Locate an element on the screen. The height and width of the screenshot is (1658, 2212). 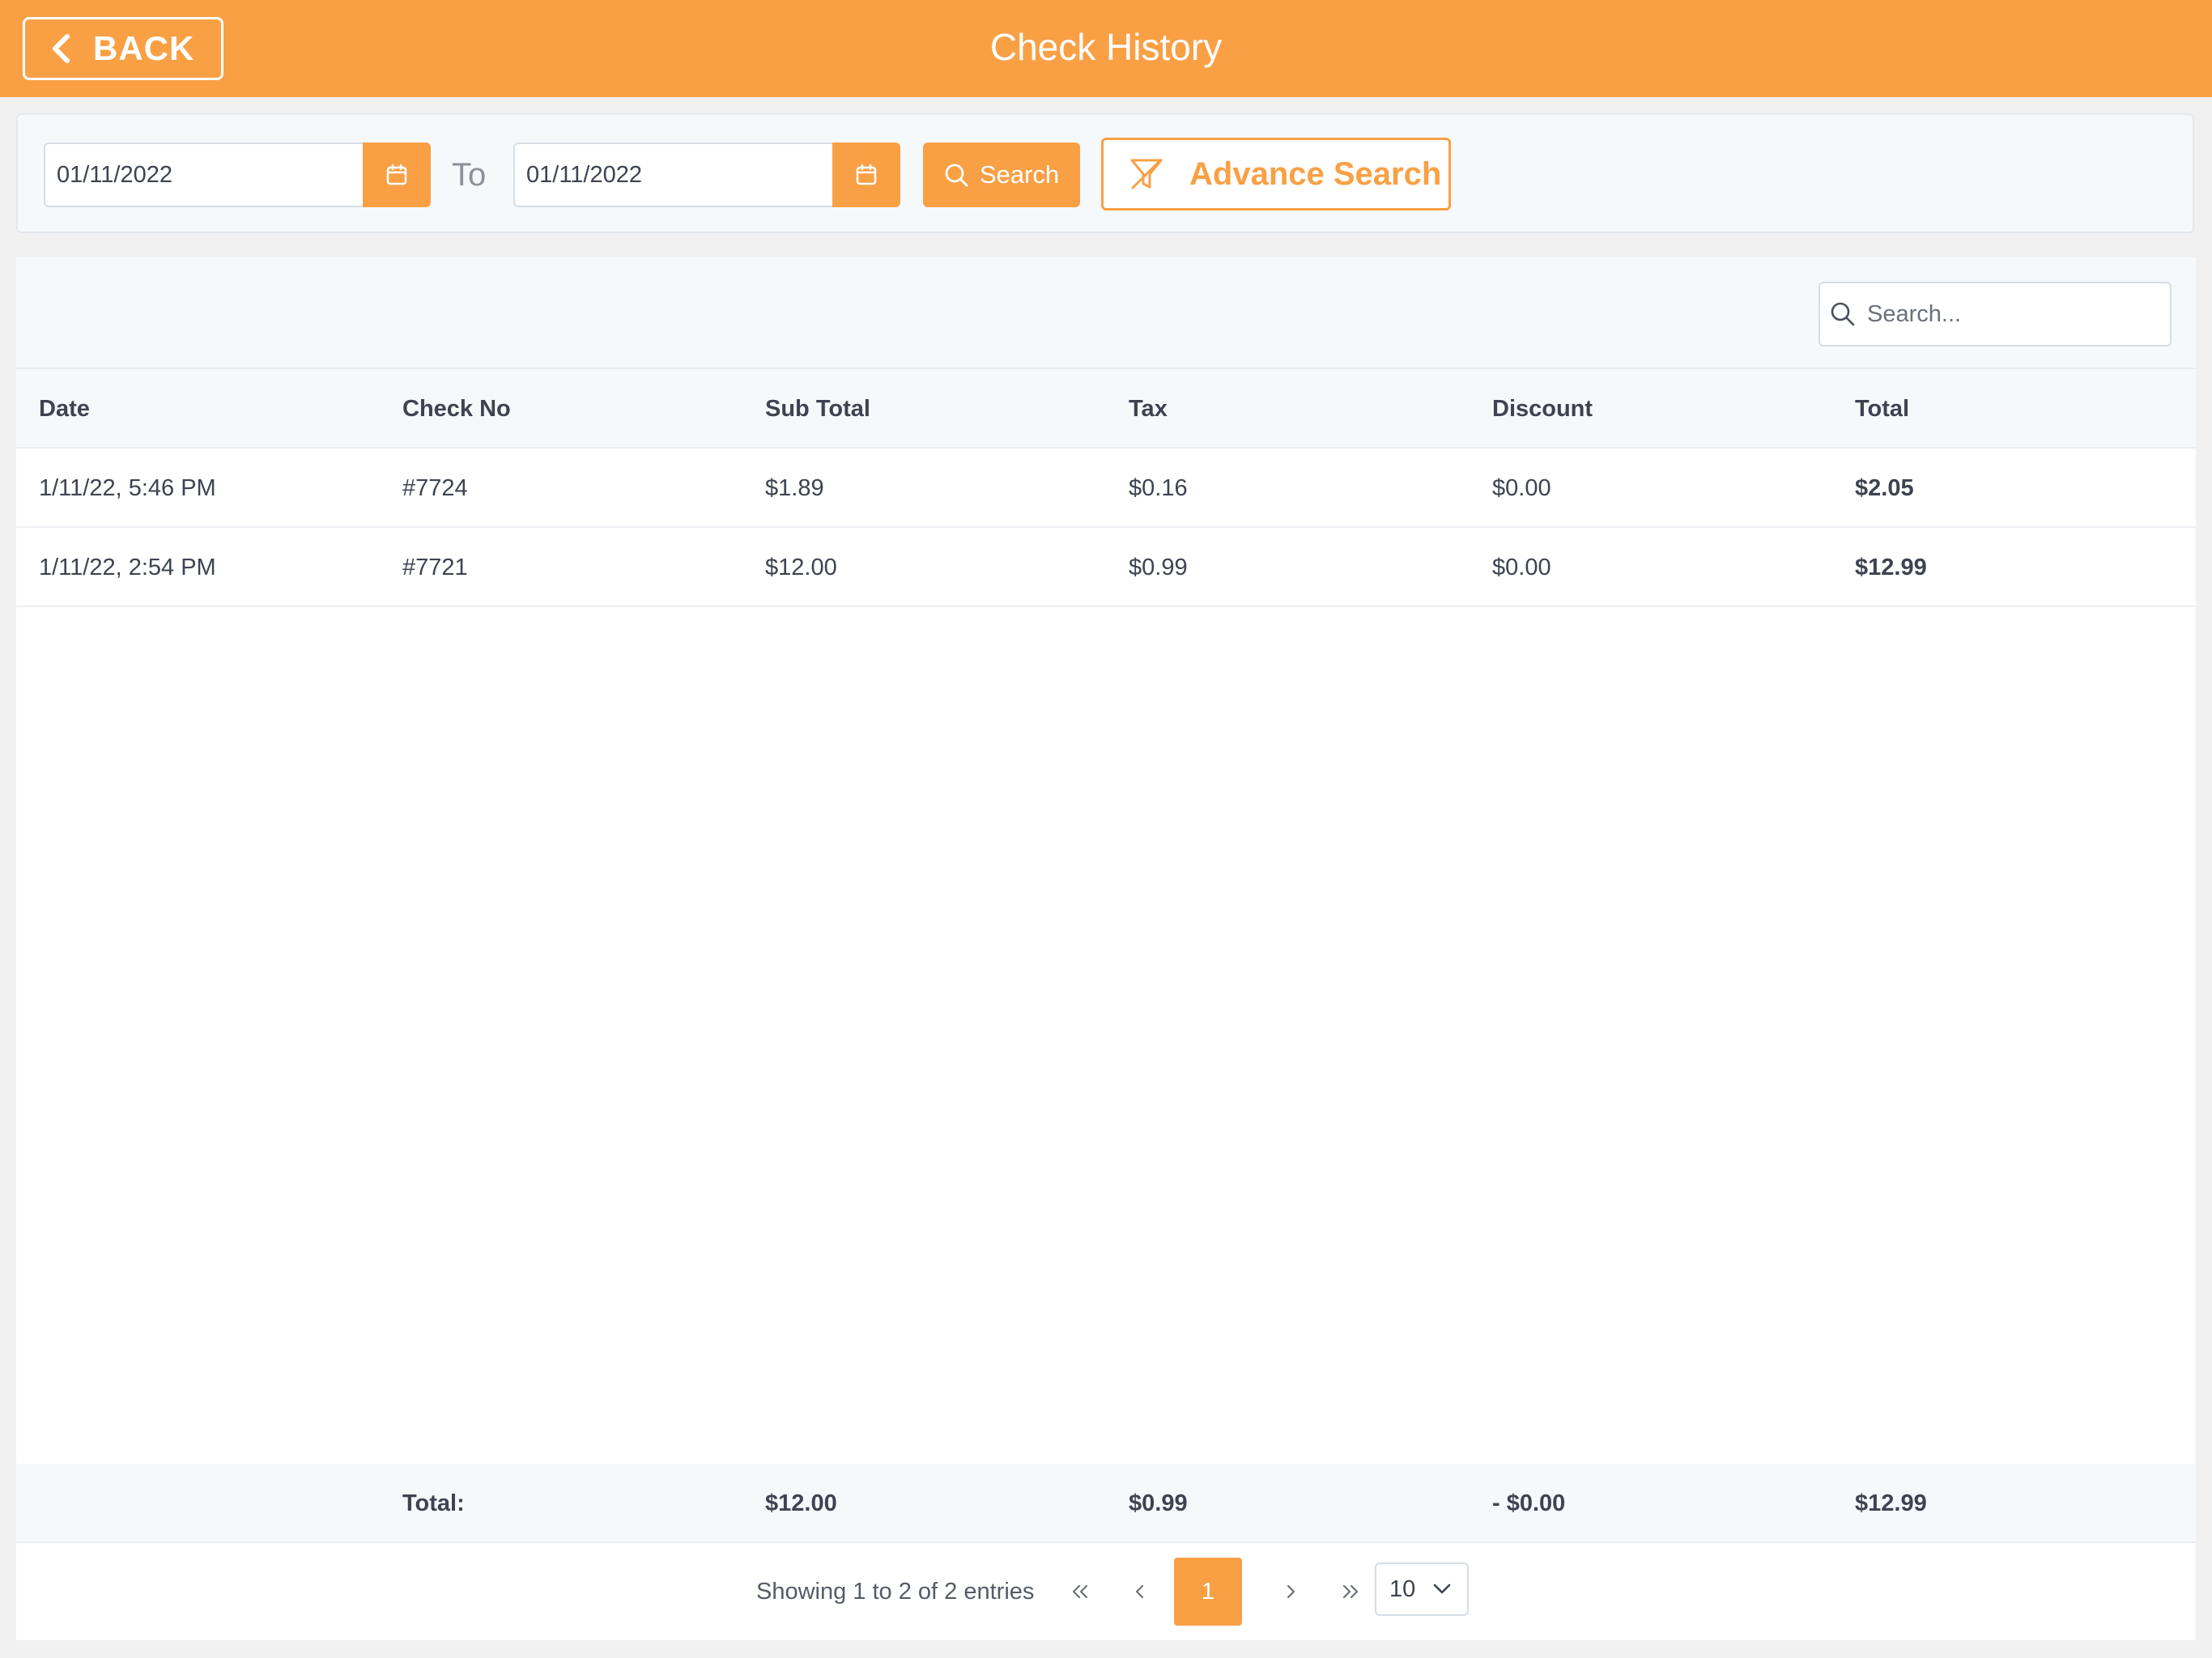
back-label: BACK is located at coordinates (144, 48).